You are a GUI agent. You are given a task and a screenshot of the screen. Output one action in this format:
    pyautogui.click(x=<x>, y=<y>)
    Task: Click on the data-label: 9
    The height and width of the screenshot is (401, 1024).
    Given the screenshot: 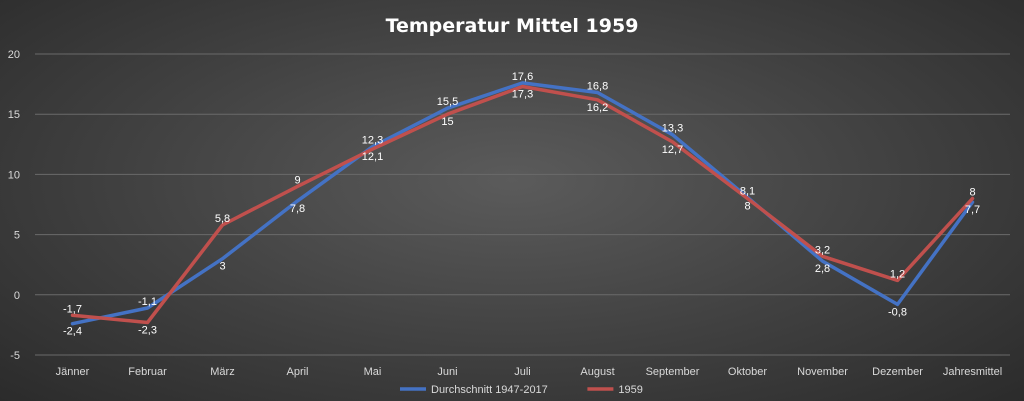 What is the action you would take?
    pyautogui.click(x=297, y=180)
    